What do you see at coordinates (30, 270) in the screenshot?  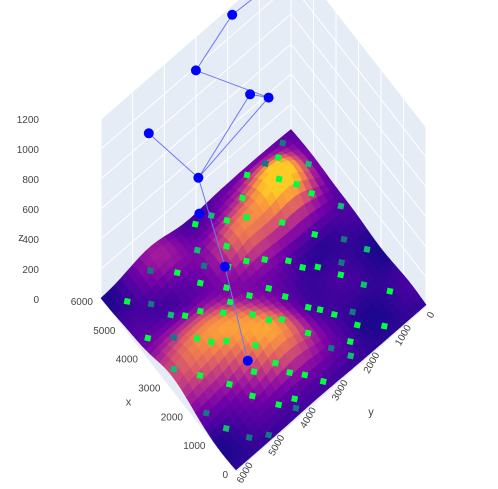 I see `z-tick-label: 200` at bounding box center [30, 270].